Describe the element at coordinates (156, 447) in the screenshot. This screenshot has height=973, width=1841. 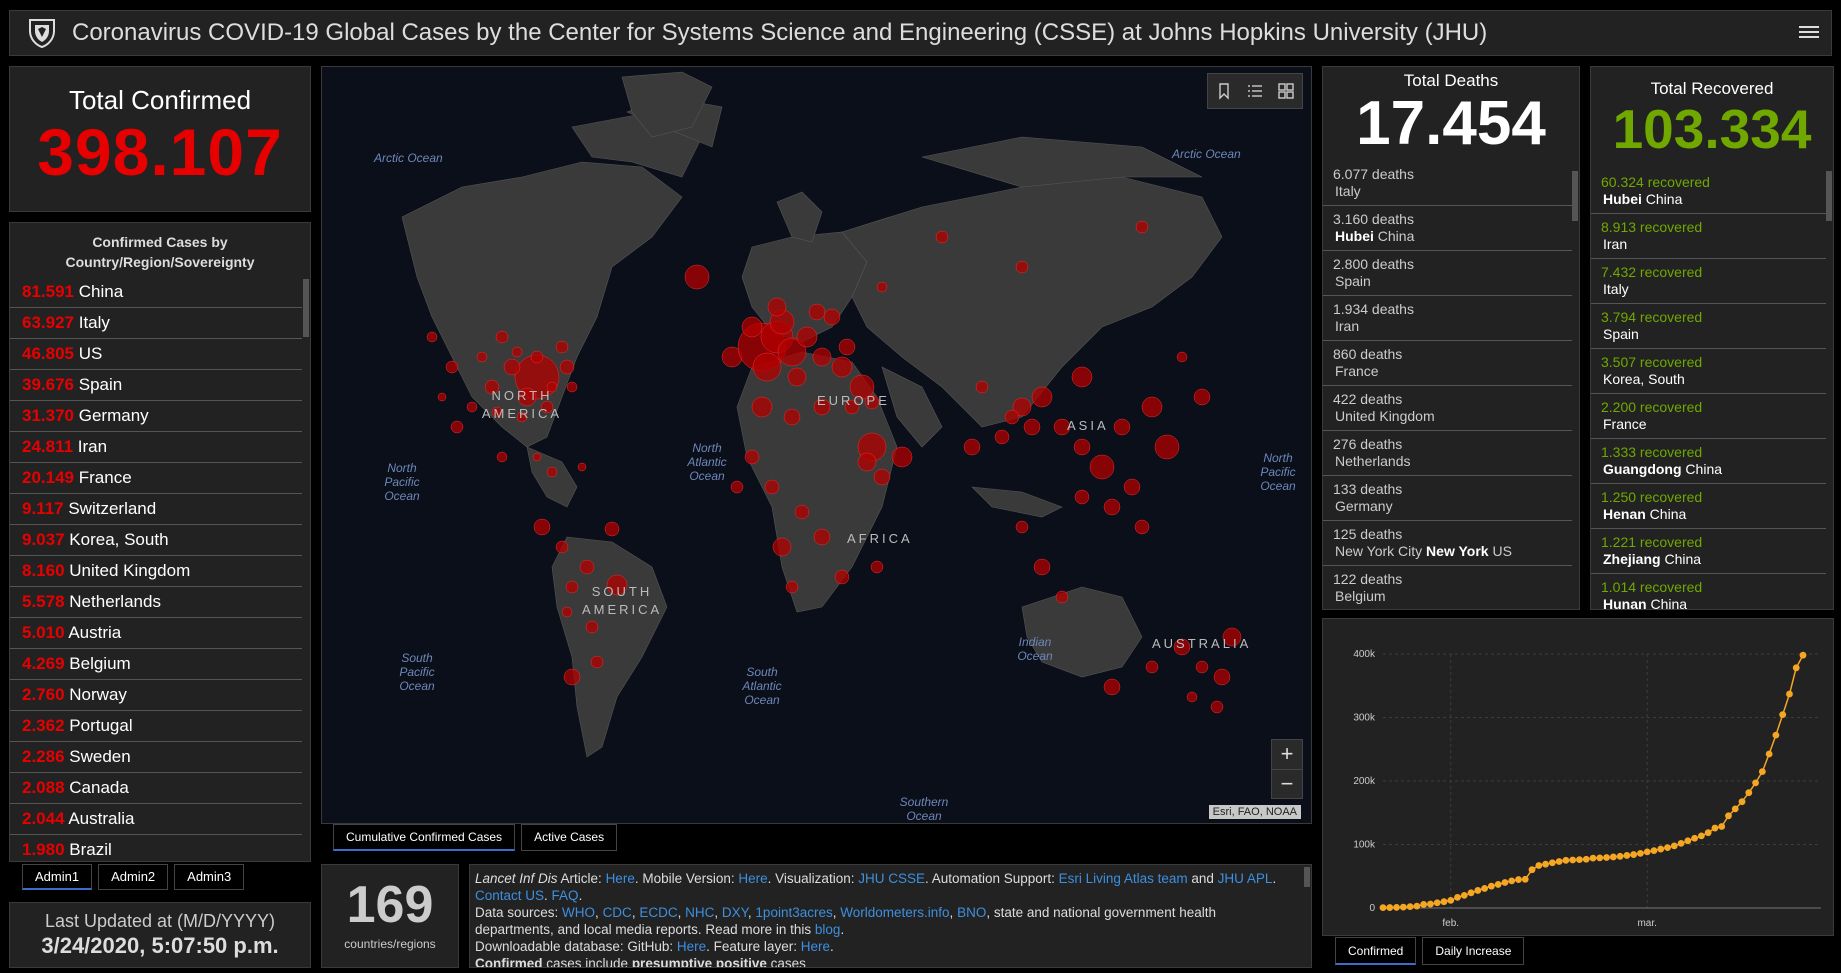
I see `confirmed-list-item: 24.811 Iran` at that location.